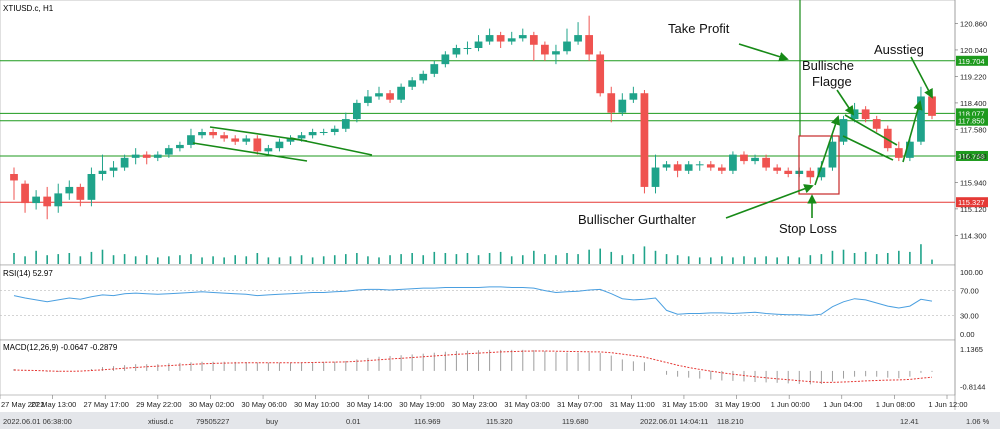 This screenshot has width=1000, height=429. I want to click on rsi-tick-0: 100.00, so click(971, 272).